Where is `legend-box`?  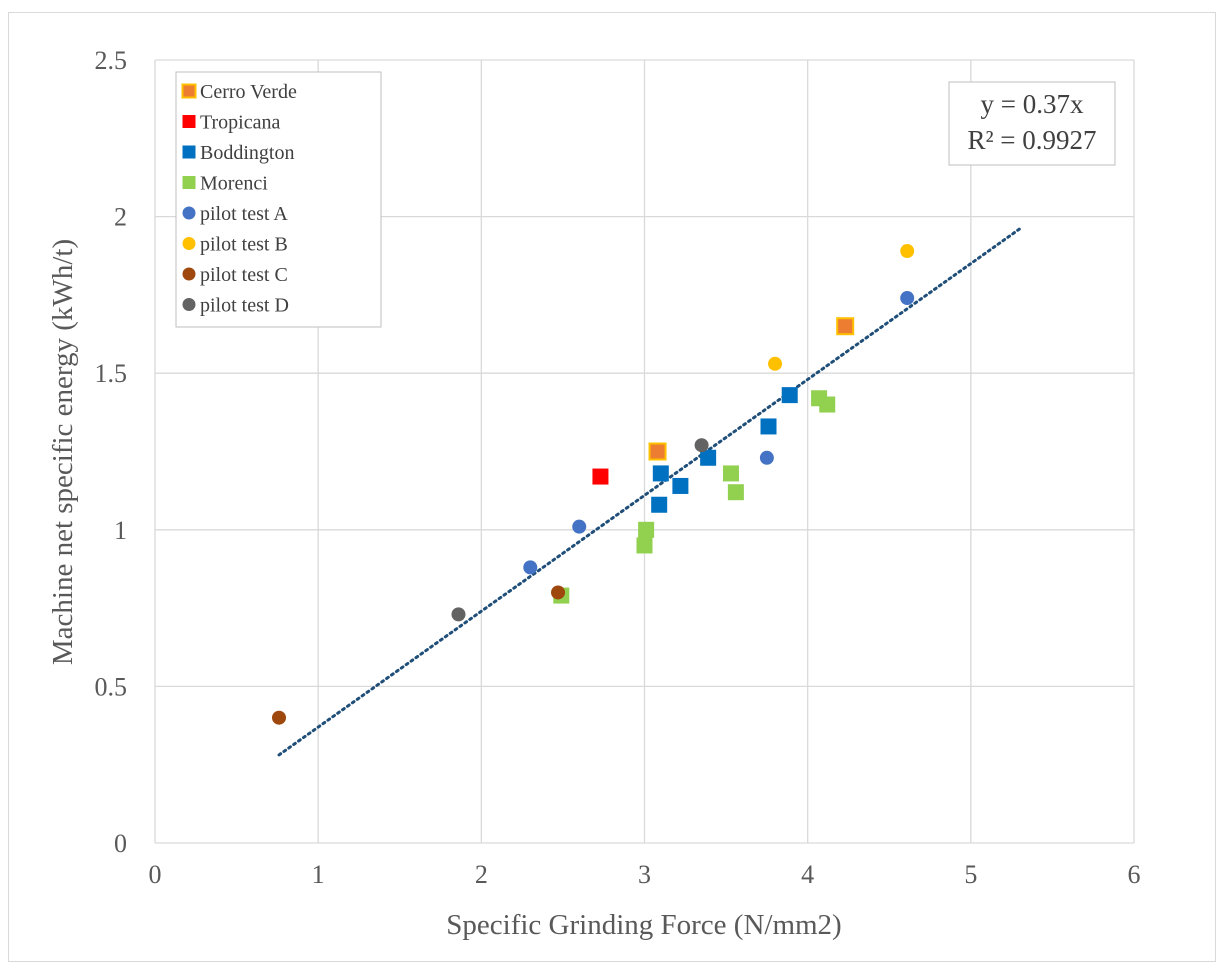 legend-box is located at coordinates (278, 199).